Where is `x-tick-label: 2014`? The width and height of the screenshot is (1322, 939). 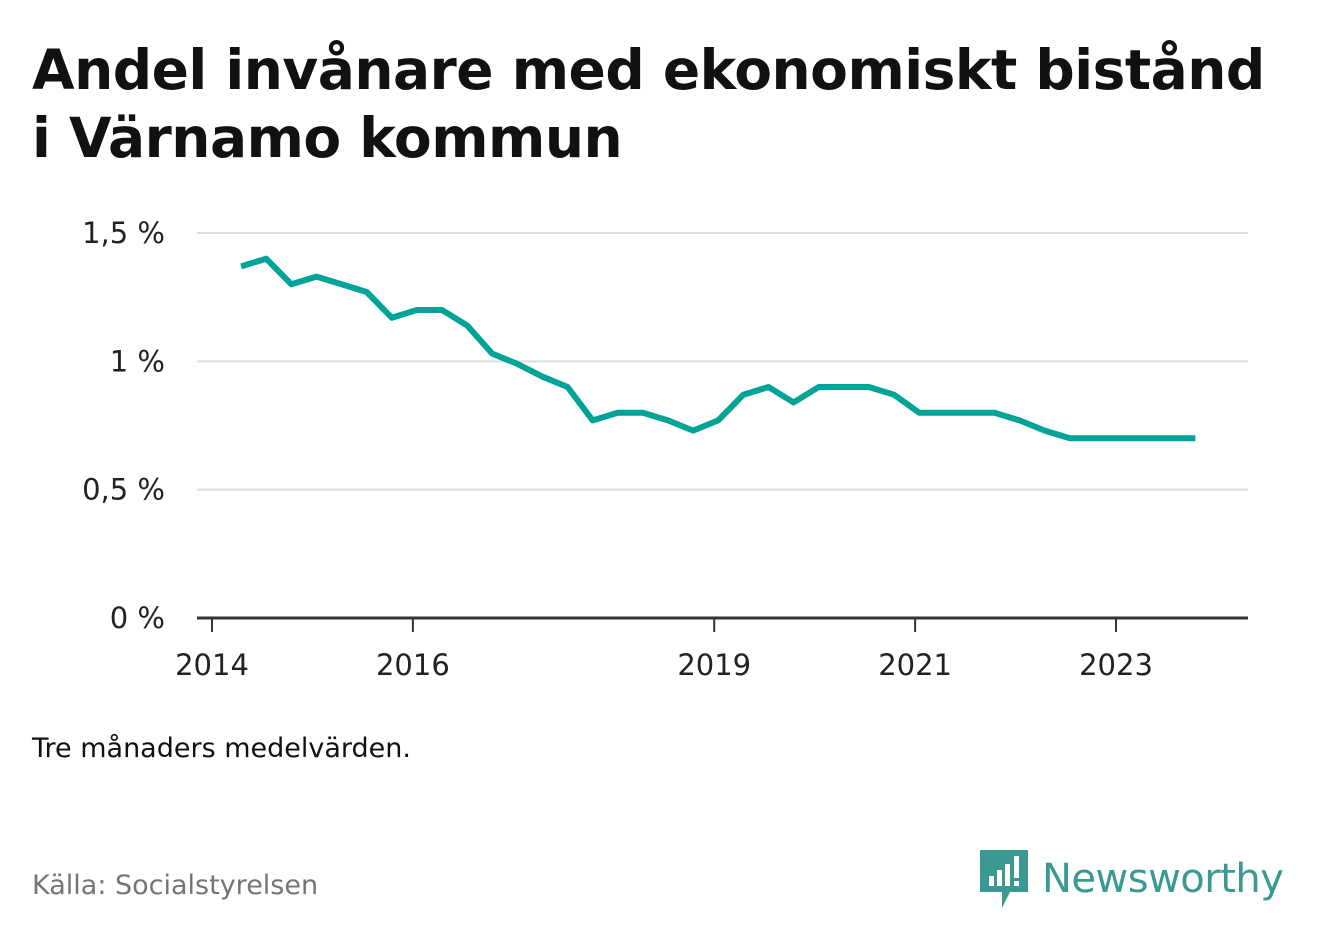
x-tick-label: 2014 is located at coordinates (212, 665).